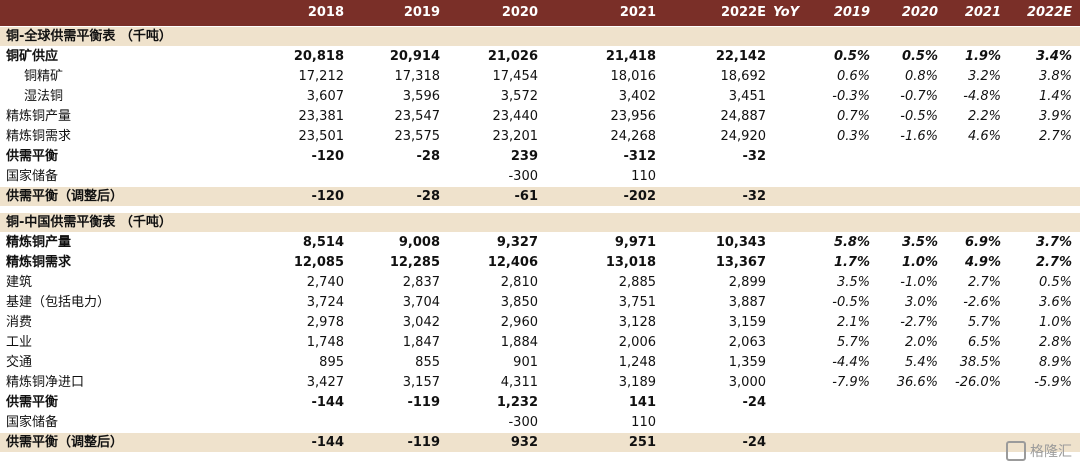 This screenshot has height=466, width=1080. I want to click on row-value: 12,406, so click(512, 262).